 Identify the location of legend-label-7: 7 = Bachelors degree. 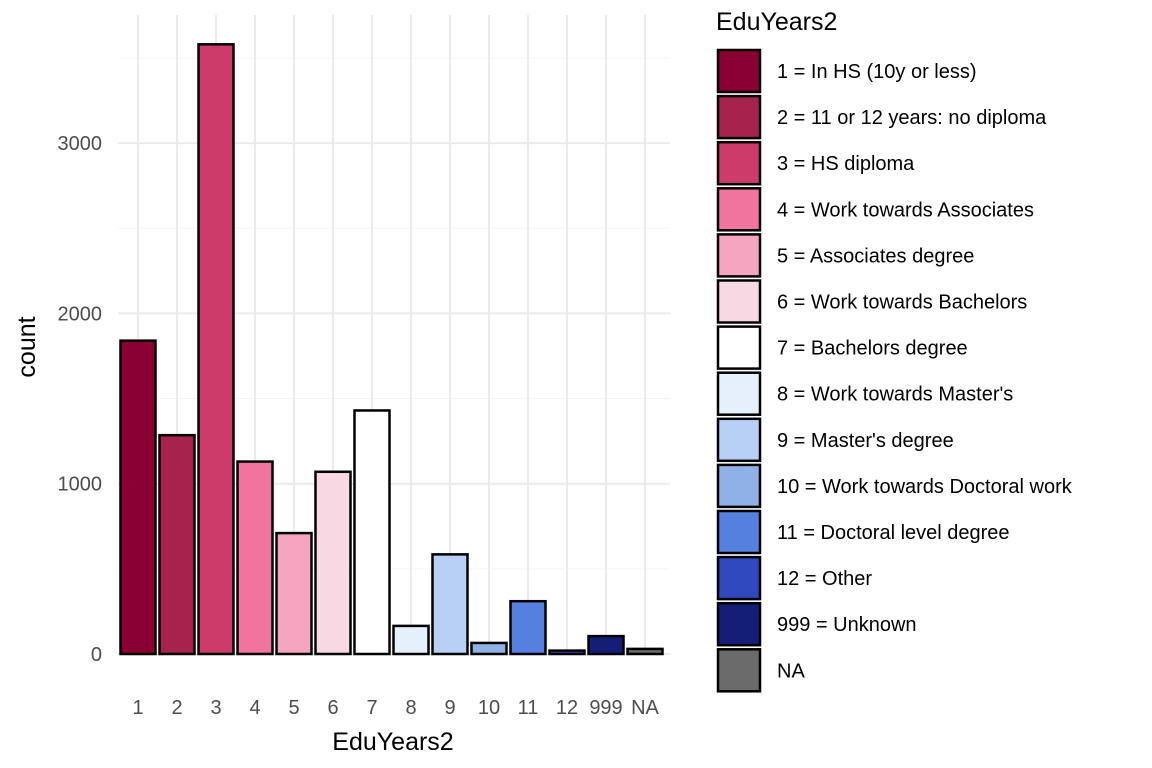
(872, 349).